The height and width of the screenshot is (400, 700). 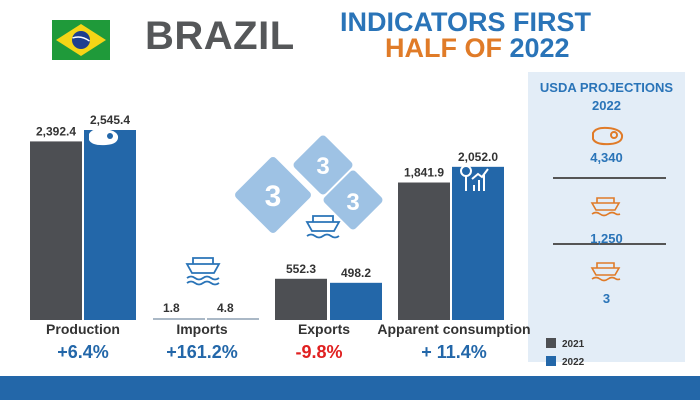 What do you see at coordinates (539, 48) in the screenshot?
I see `title-year: 2022` at bounding box center [539, 48].